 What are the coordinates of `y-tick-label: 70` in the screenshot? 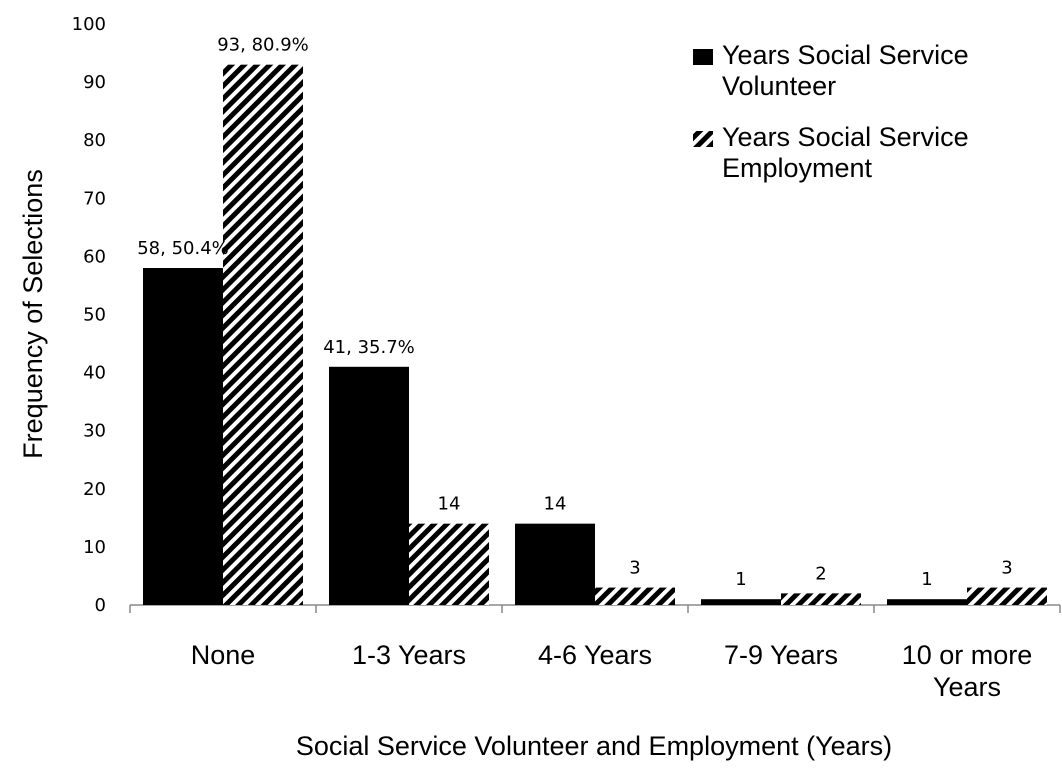 It's located at (94, 198).